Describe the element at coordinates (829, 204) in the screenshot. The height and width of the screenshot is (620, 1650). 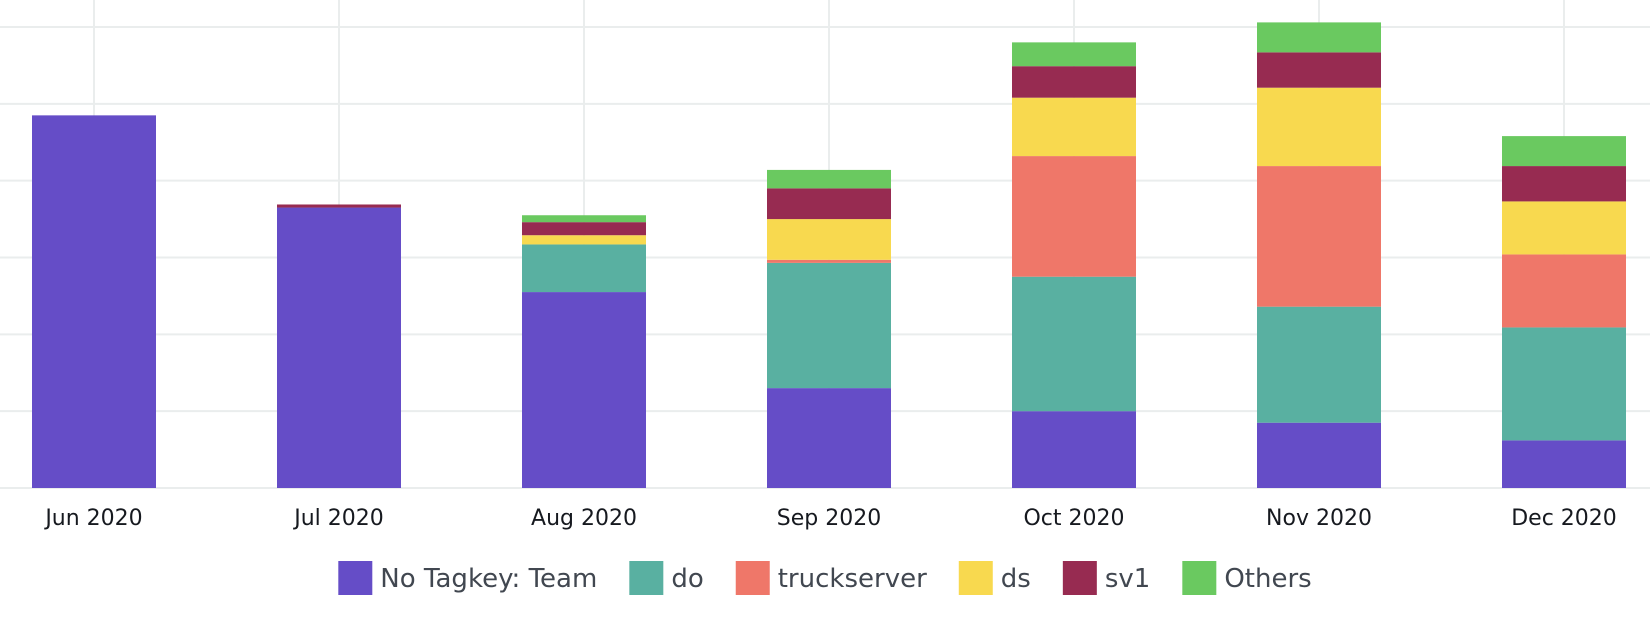
I see `bar-segment-sv1-sep-2020` at that location.